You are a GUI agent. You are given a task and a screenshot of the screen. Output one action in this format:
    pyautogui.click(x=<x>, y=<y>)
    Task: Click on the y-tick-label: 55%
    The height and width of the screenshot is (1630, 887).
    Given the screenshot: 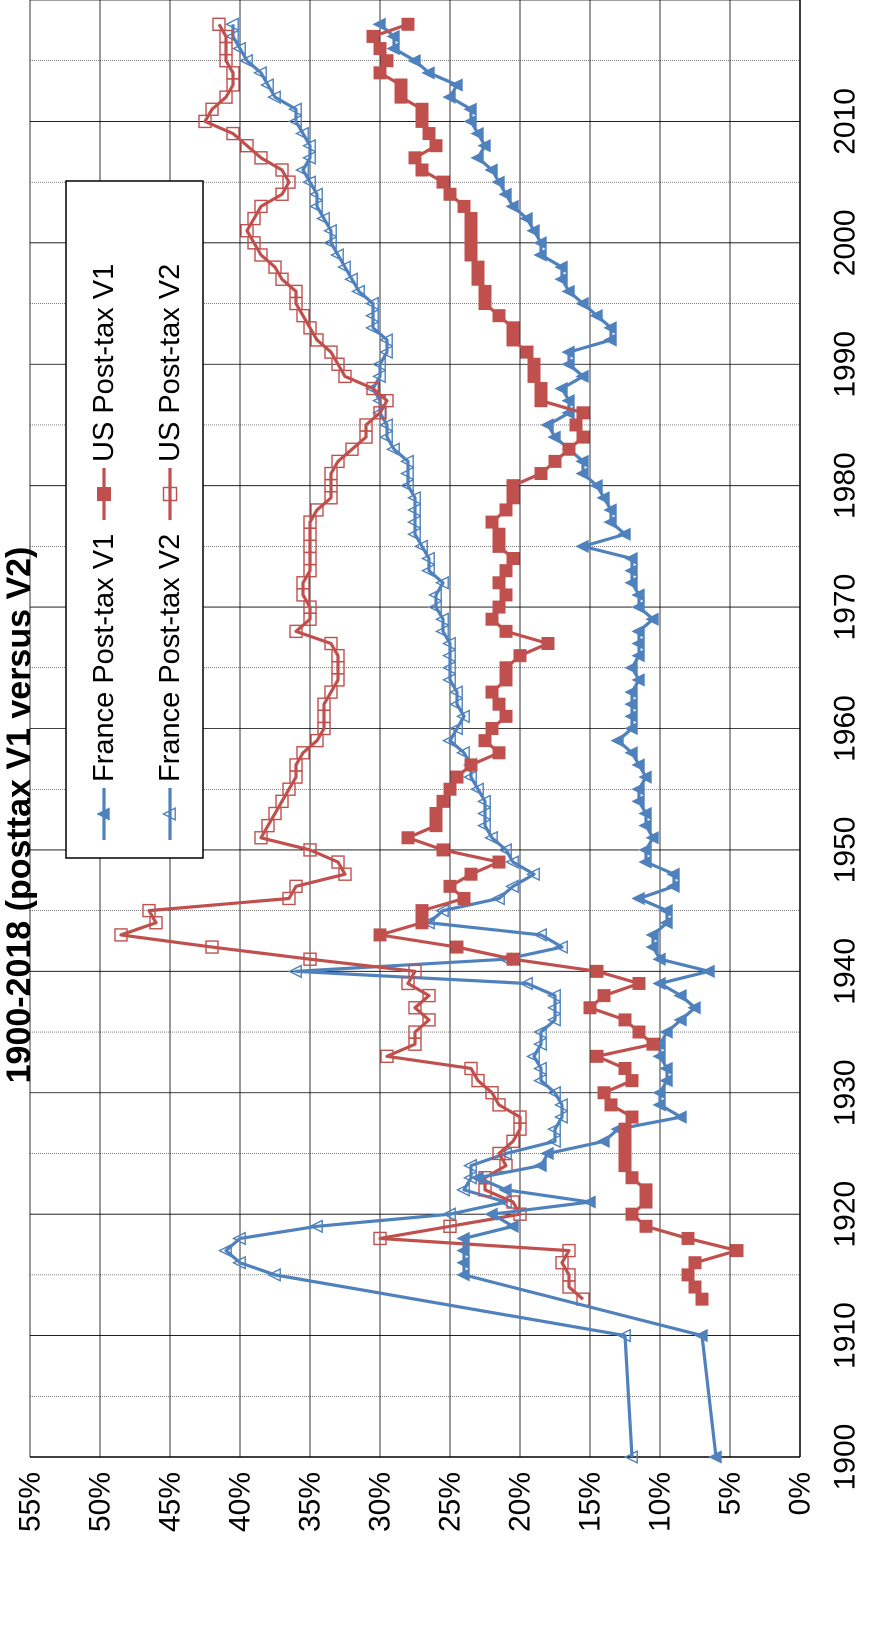 What is the action you would take?
    pyautogui.click(x=30, y=1502)
    